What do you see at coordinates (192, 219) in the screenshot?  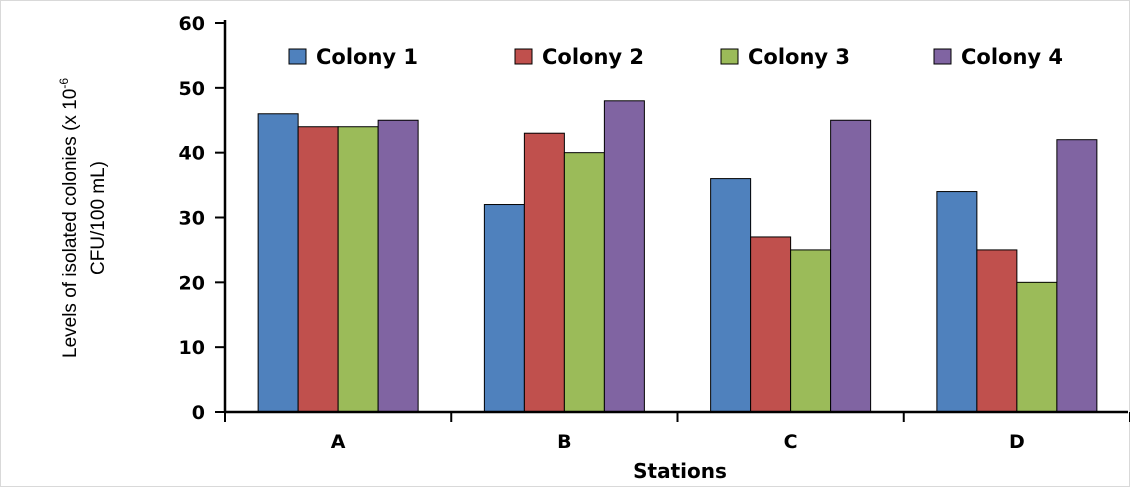 I see `y-tick-label: 30` at bounding box center [192, 219].